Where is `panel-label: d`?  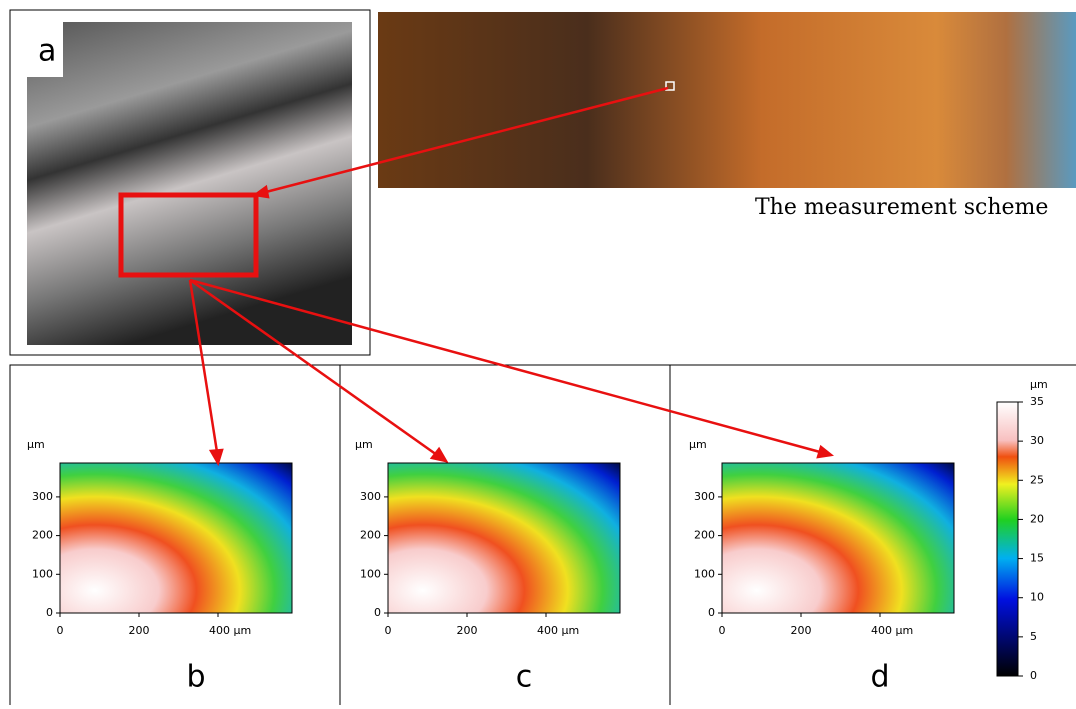
panel-label: d is located at coordinates (879, 677).